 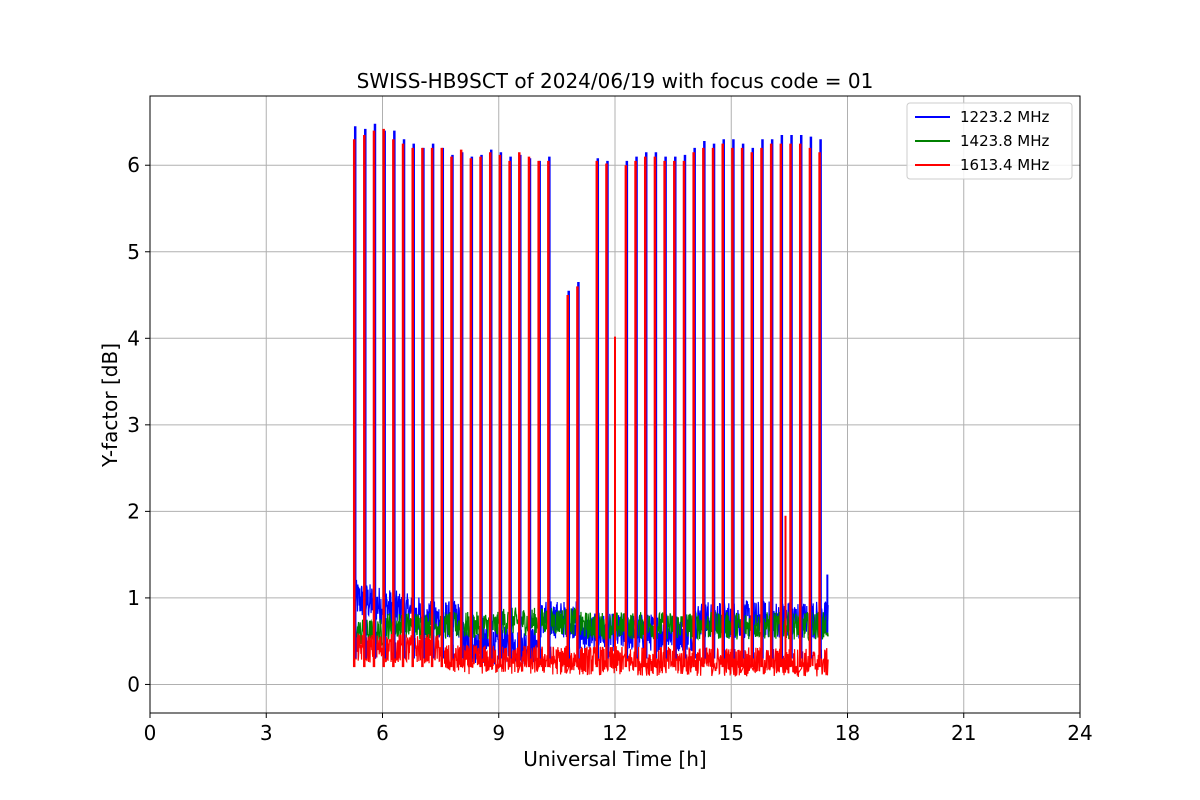 I want to click on x-tick-label: 3, so click(x=266, y=733).